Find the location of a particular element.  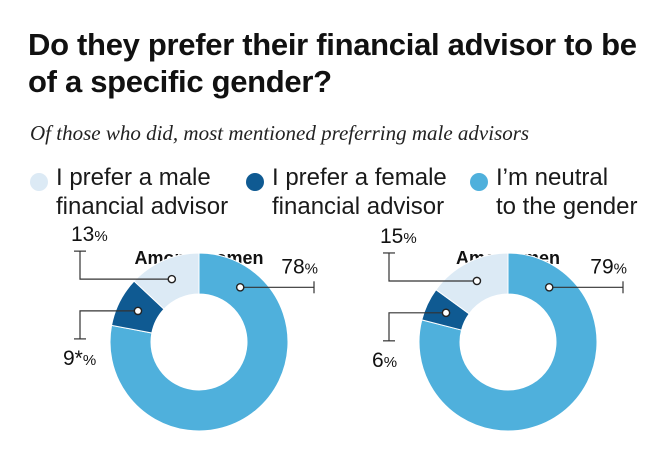

legend-item-female: I prefer a female financial advisor is located at coordinates (346, 192).